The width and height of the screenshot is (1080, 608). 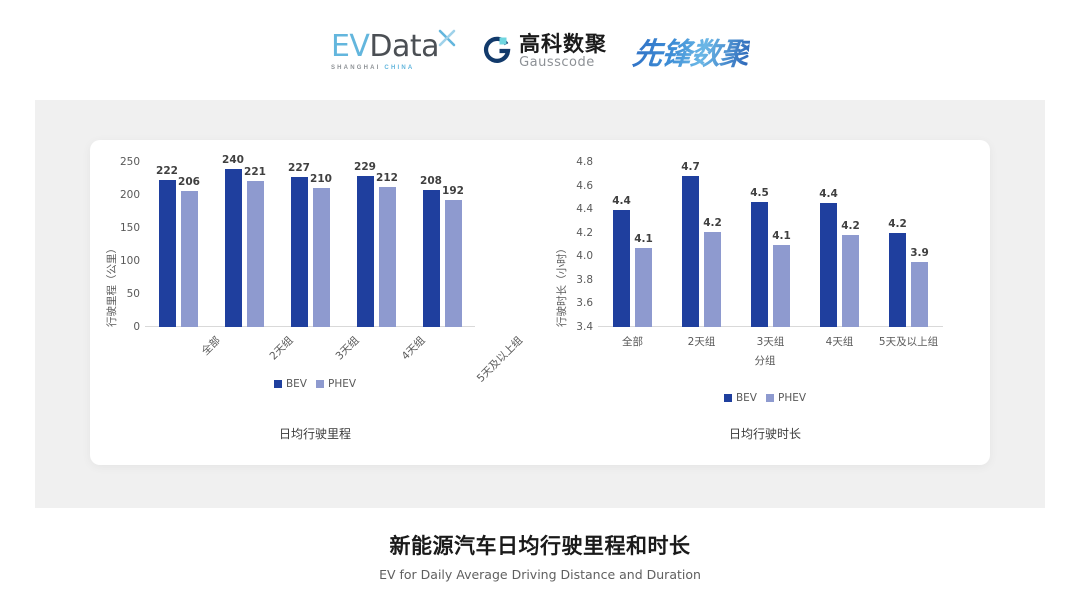 What do you see at coordinates (562, 285) in the screenshot?
I see `y-axis-title: 行驶时长（小时）` at bounding box center [562, 285].